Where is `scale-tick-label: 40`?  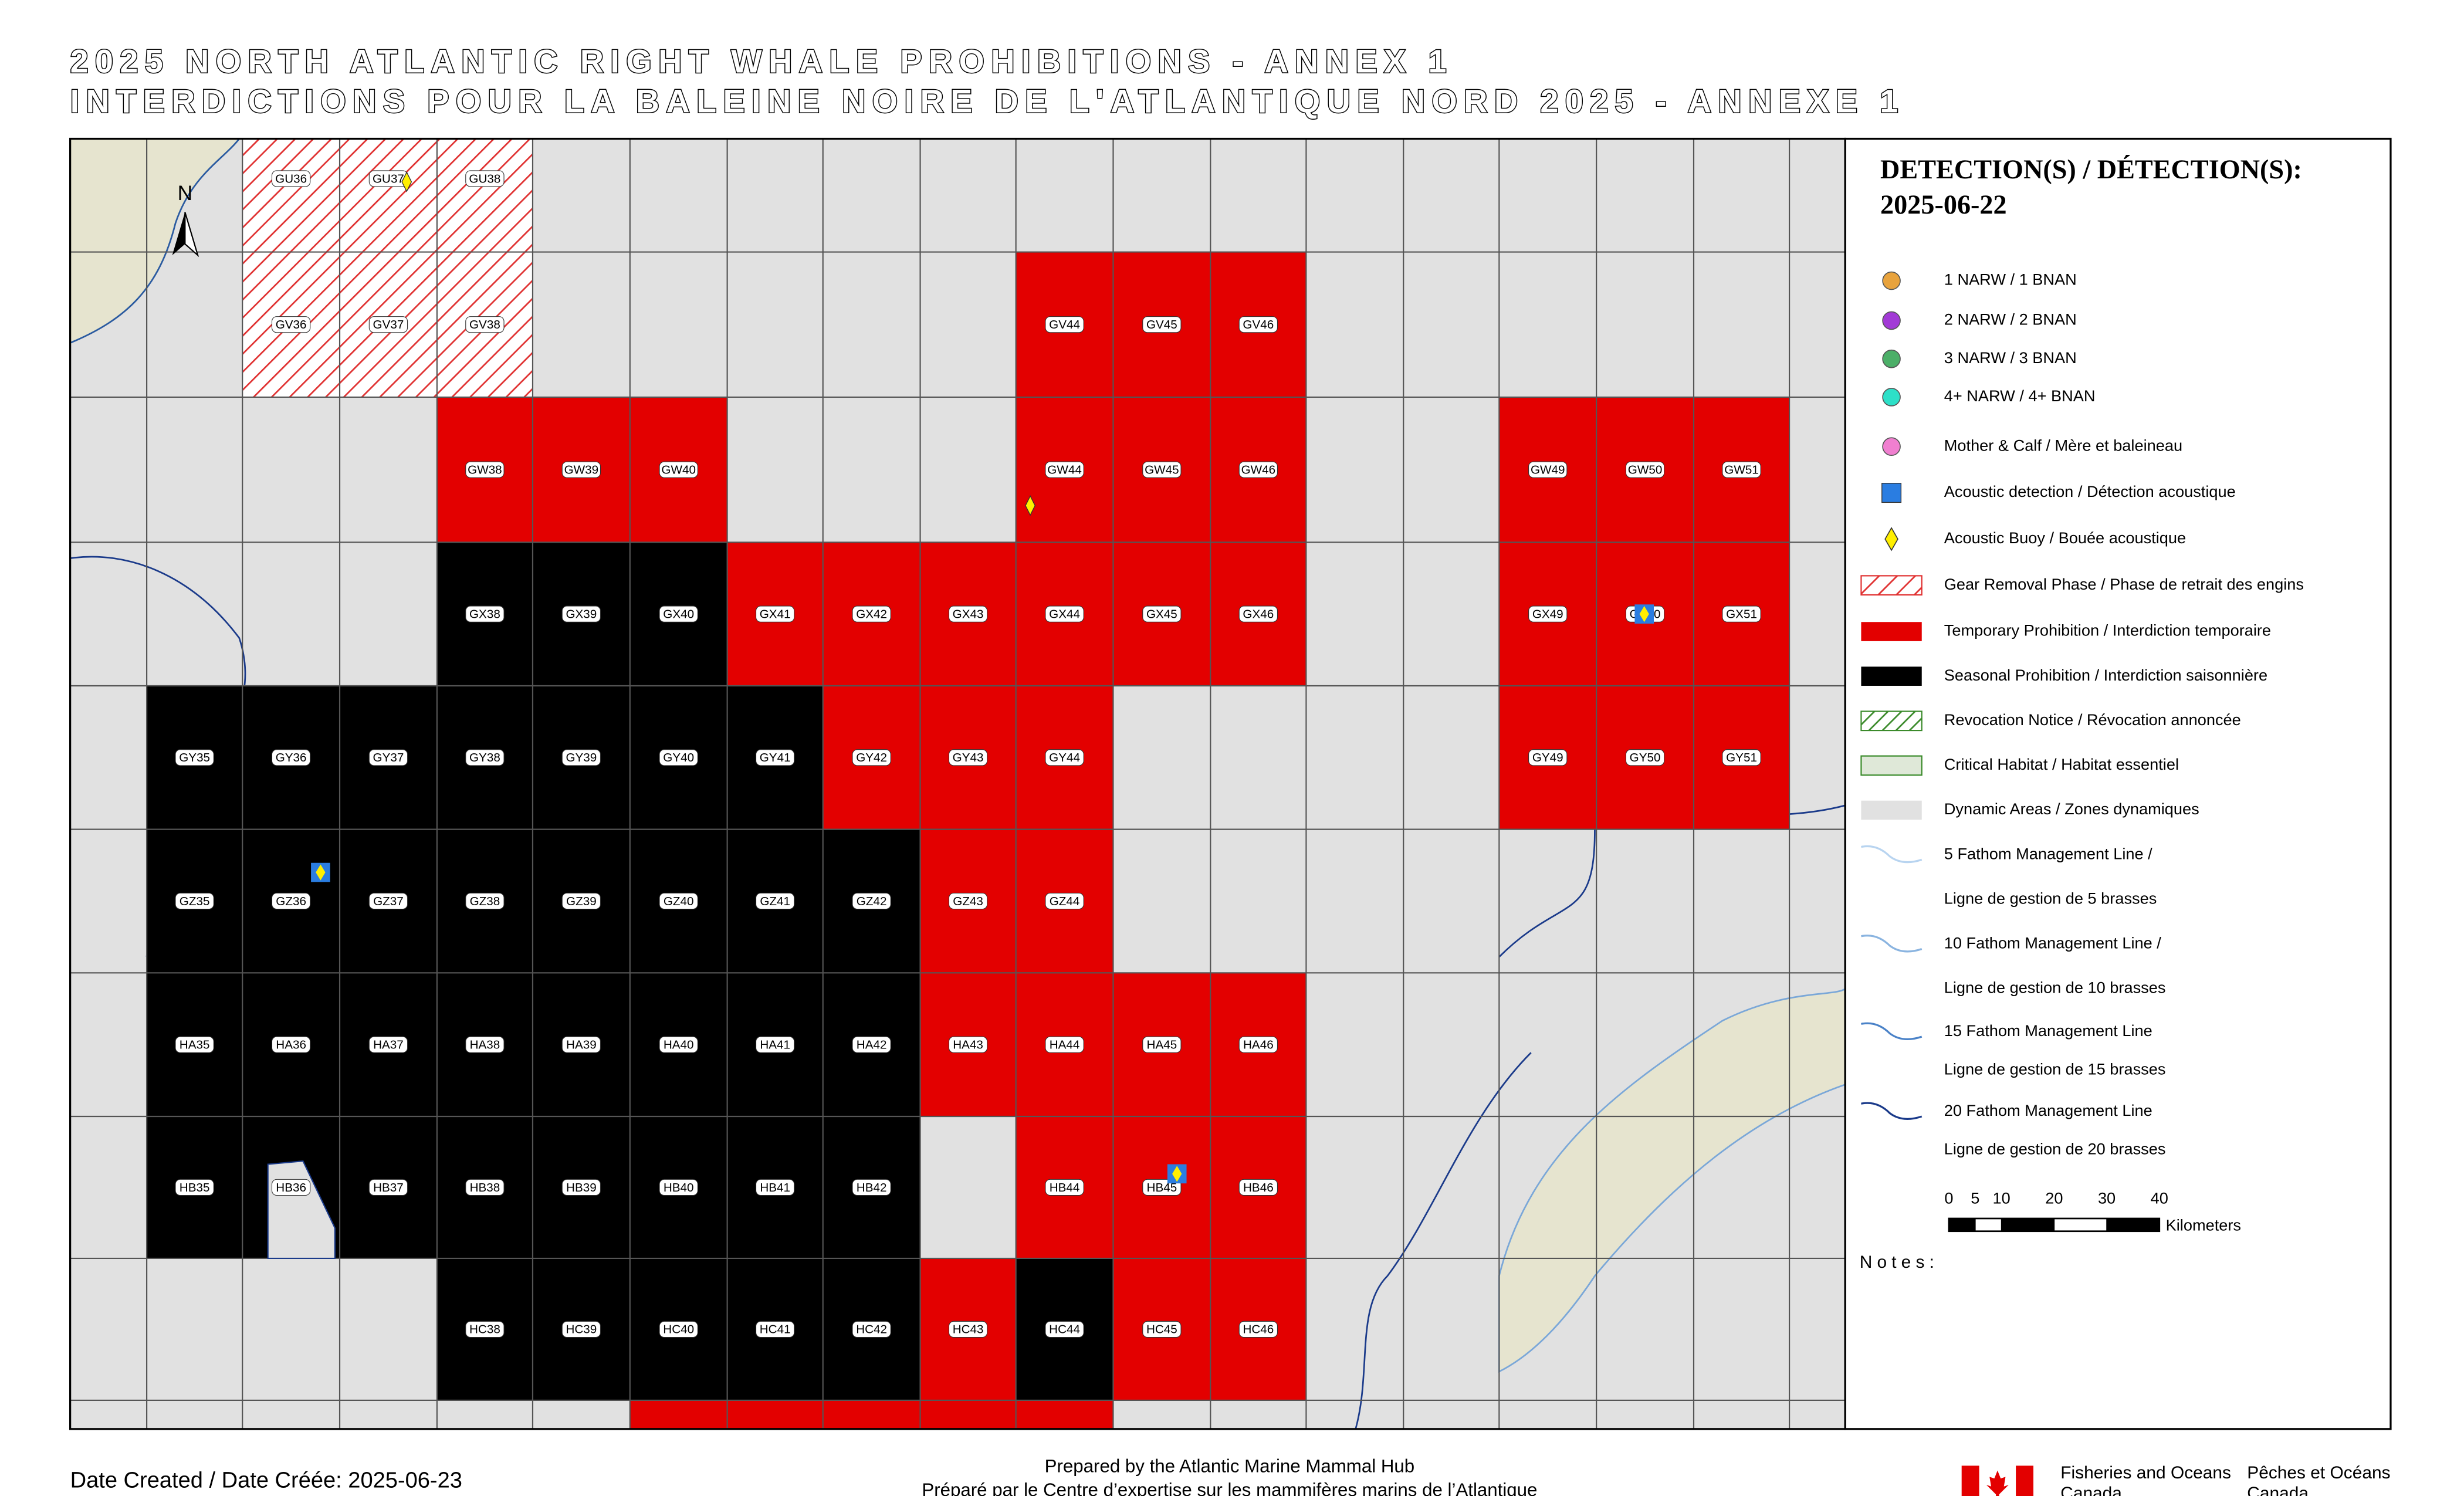 scale-tick-label: 40 is located at coordinates (2159, 1198).